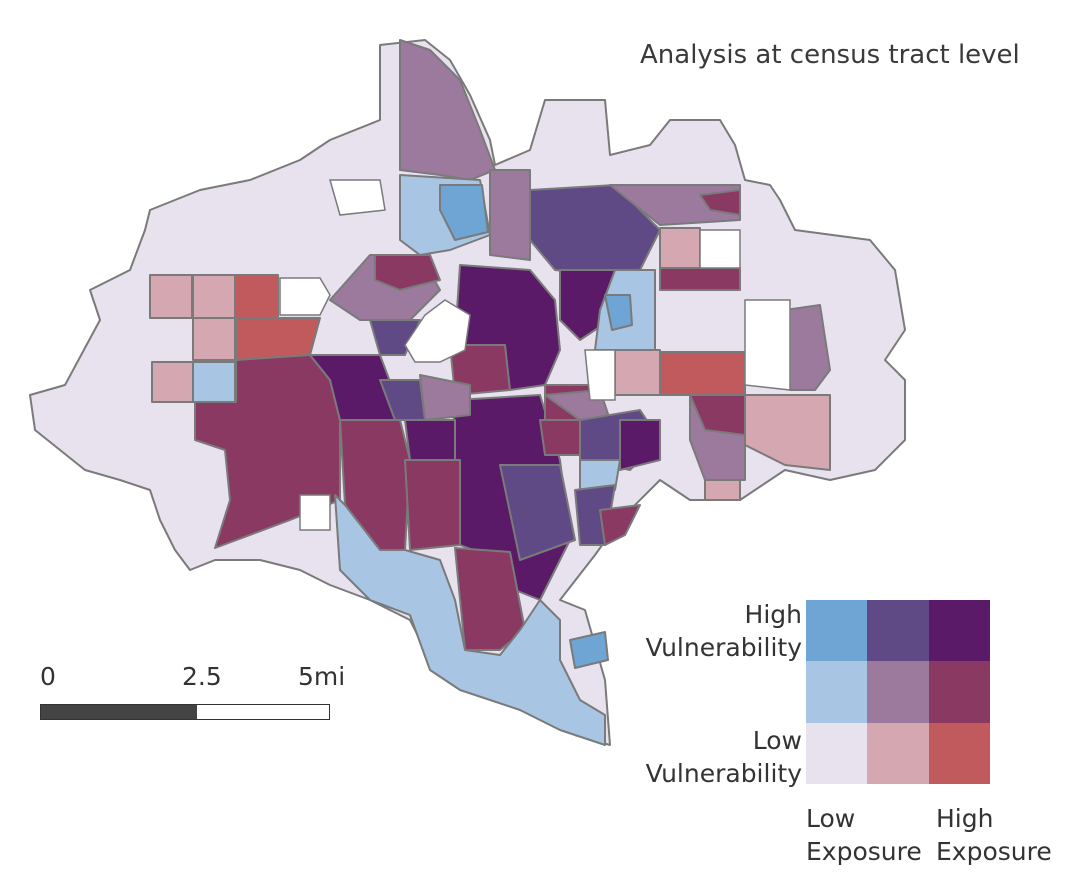  Describe the element at coordinates (724, 631) in the screenshot. I see `legend-high-vulnerability: High Vulnerability` at that location.